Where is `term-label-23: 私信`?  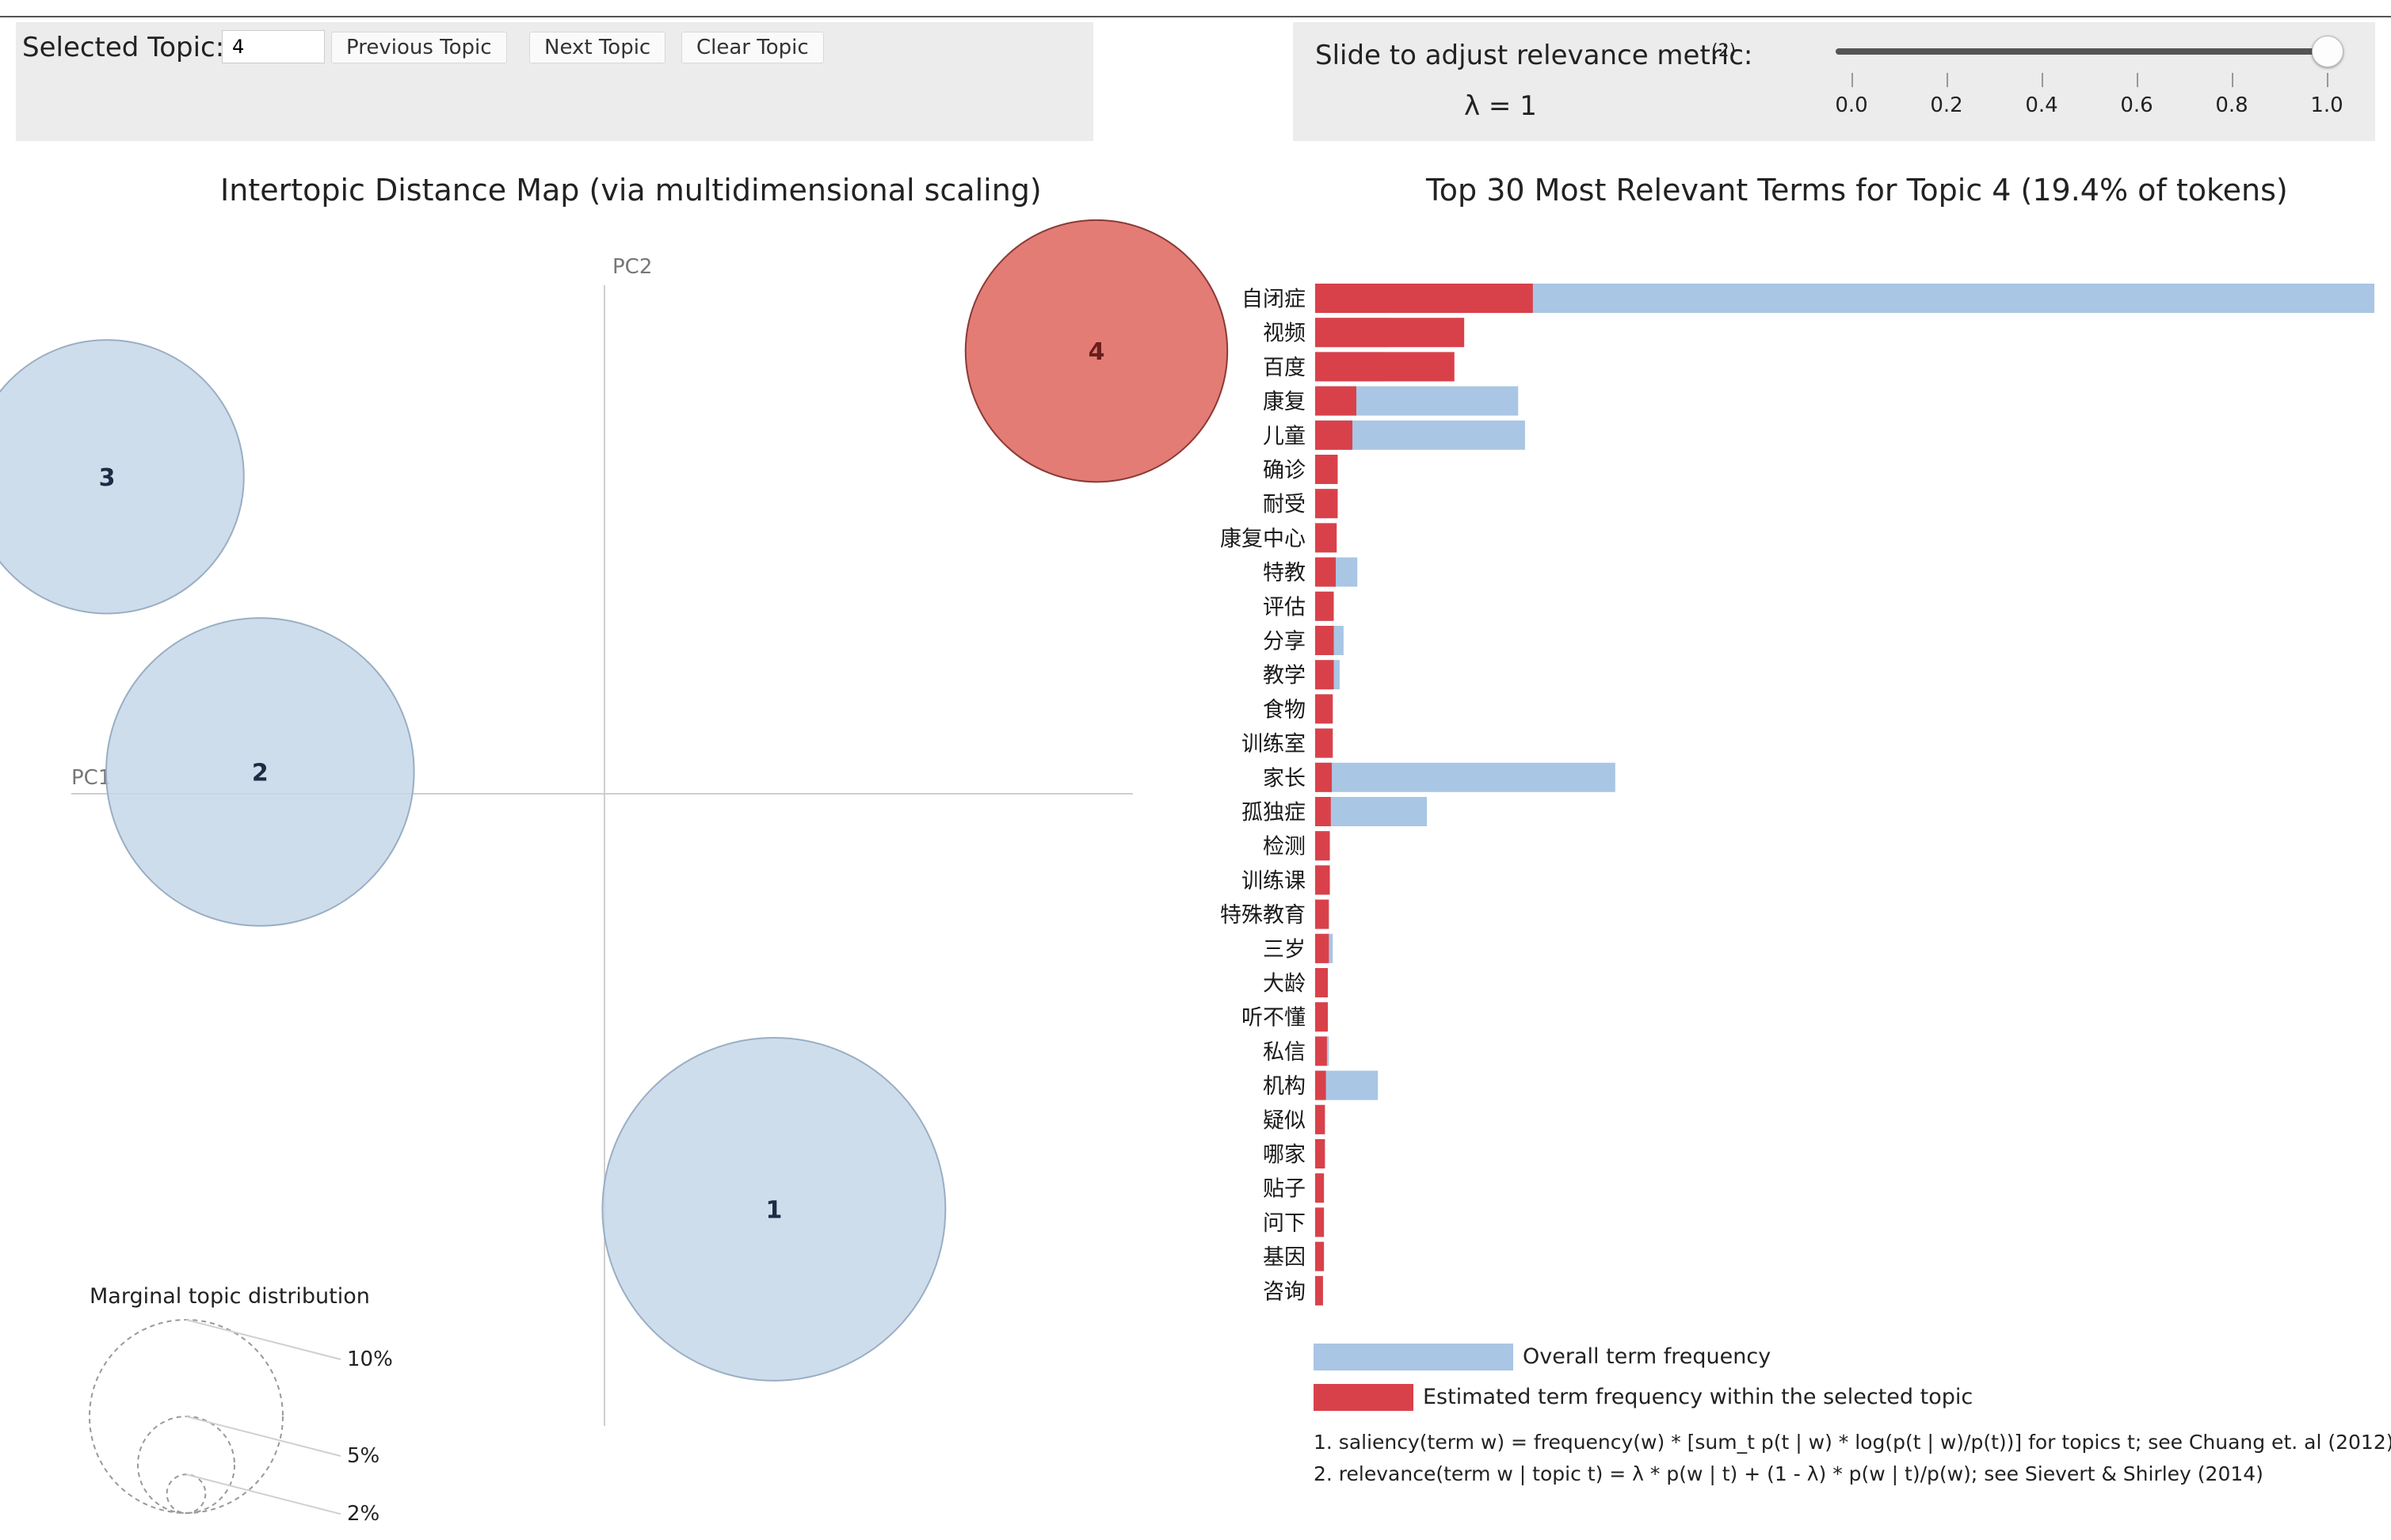
term-label-23: 私信 is located at coordinates (1284, 1052).